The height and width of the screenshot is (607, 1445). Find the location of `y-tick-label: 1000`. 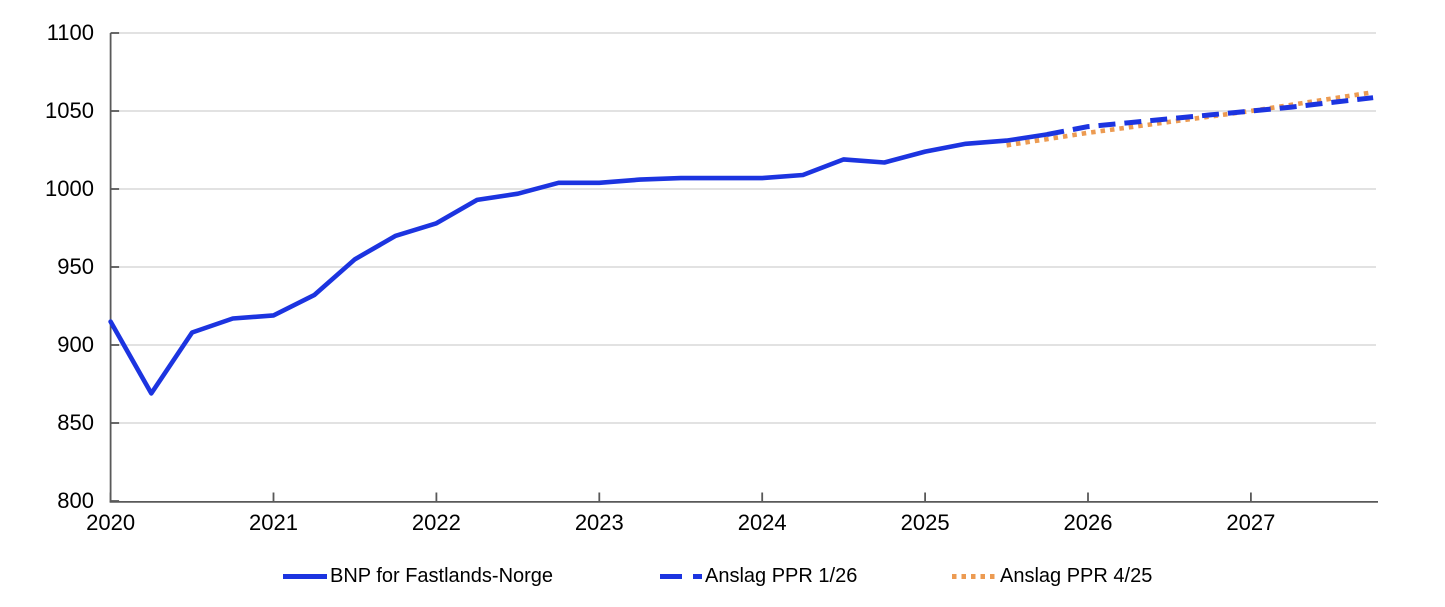

y-tick-label: 1000 is located at coordinates (69, 188).